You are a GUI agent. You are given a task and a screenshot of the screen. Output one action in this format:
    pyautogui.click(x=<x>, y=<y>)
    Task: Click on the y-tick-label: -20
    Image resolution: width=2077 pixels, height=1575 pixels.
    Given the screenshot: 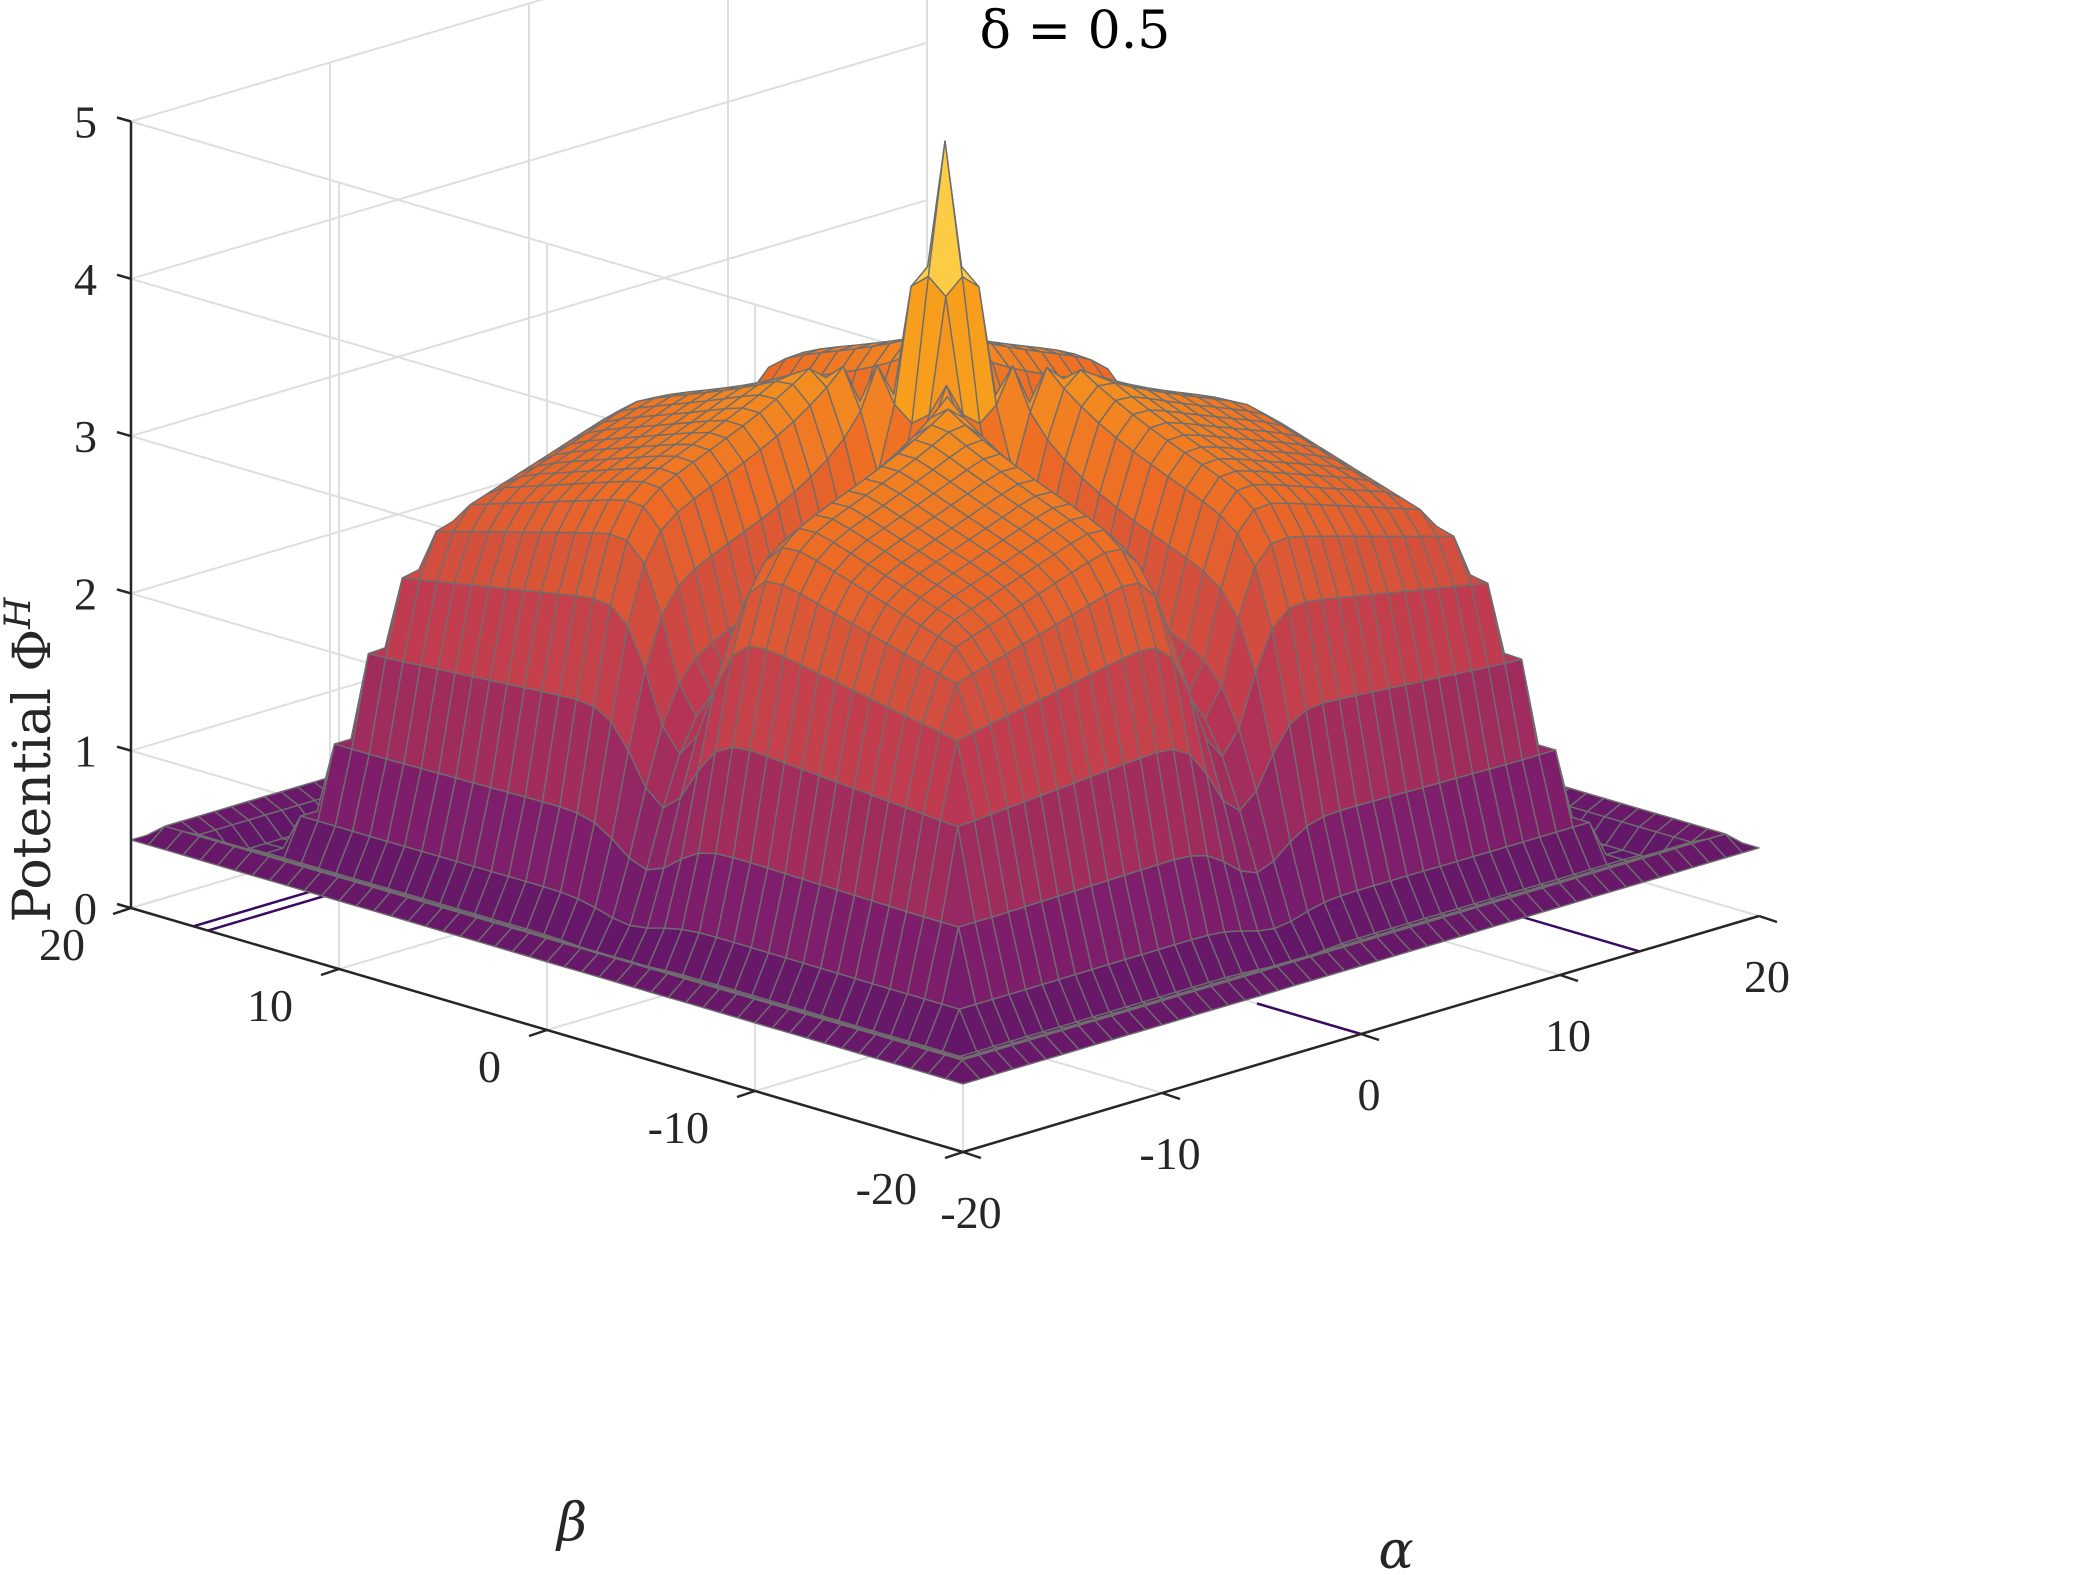 What is the action you would take?
    pyautogui.click(x=886, y=1188)
    